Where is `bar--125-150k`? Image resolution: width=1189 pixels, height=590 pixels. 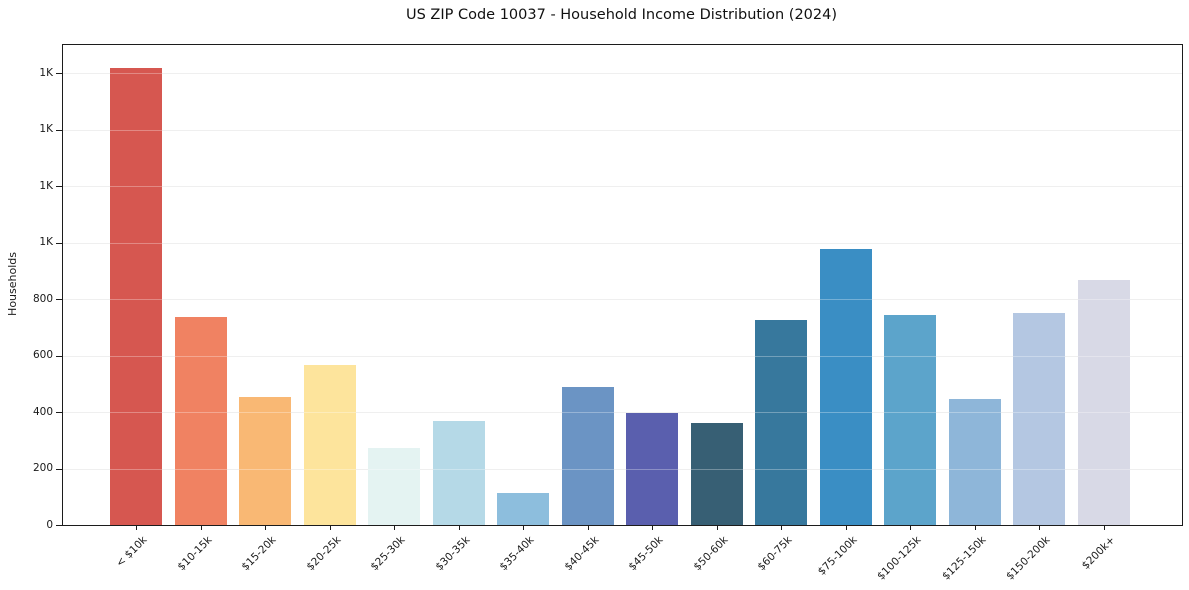
bar--125-150k is located at coordinates (974, 461).